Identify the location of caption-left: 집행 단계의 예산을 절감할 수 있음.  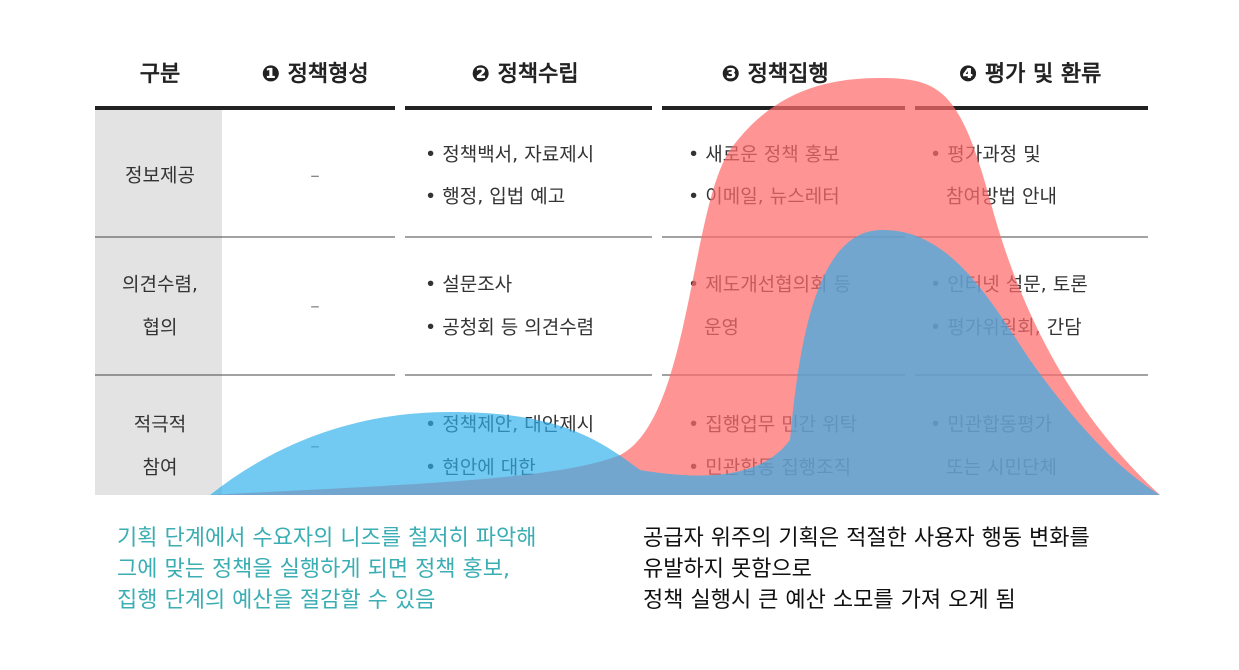
(276, 600).